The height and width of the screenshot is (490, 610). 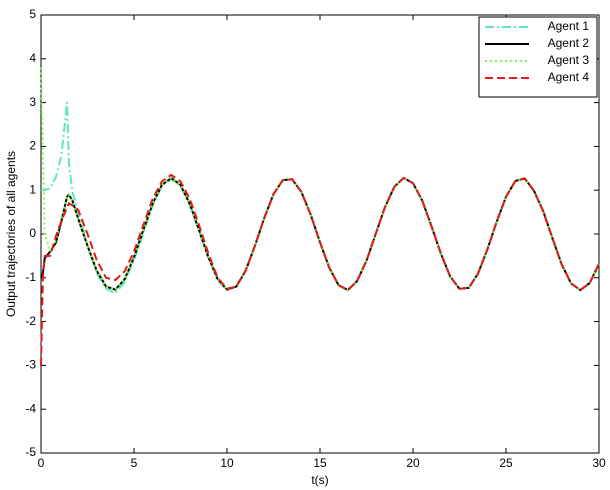 What do you see at coordinates (11, 234) in the screenshot?
I see `y-axis-label: Output trajectories of all agents` at bounding box center [11, 234].